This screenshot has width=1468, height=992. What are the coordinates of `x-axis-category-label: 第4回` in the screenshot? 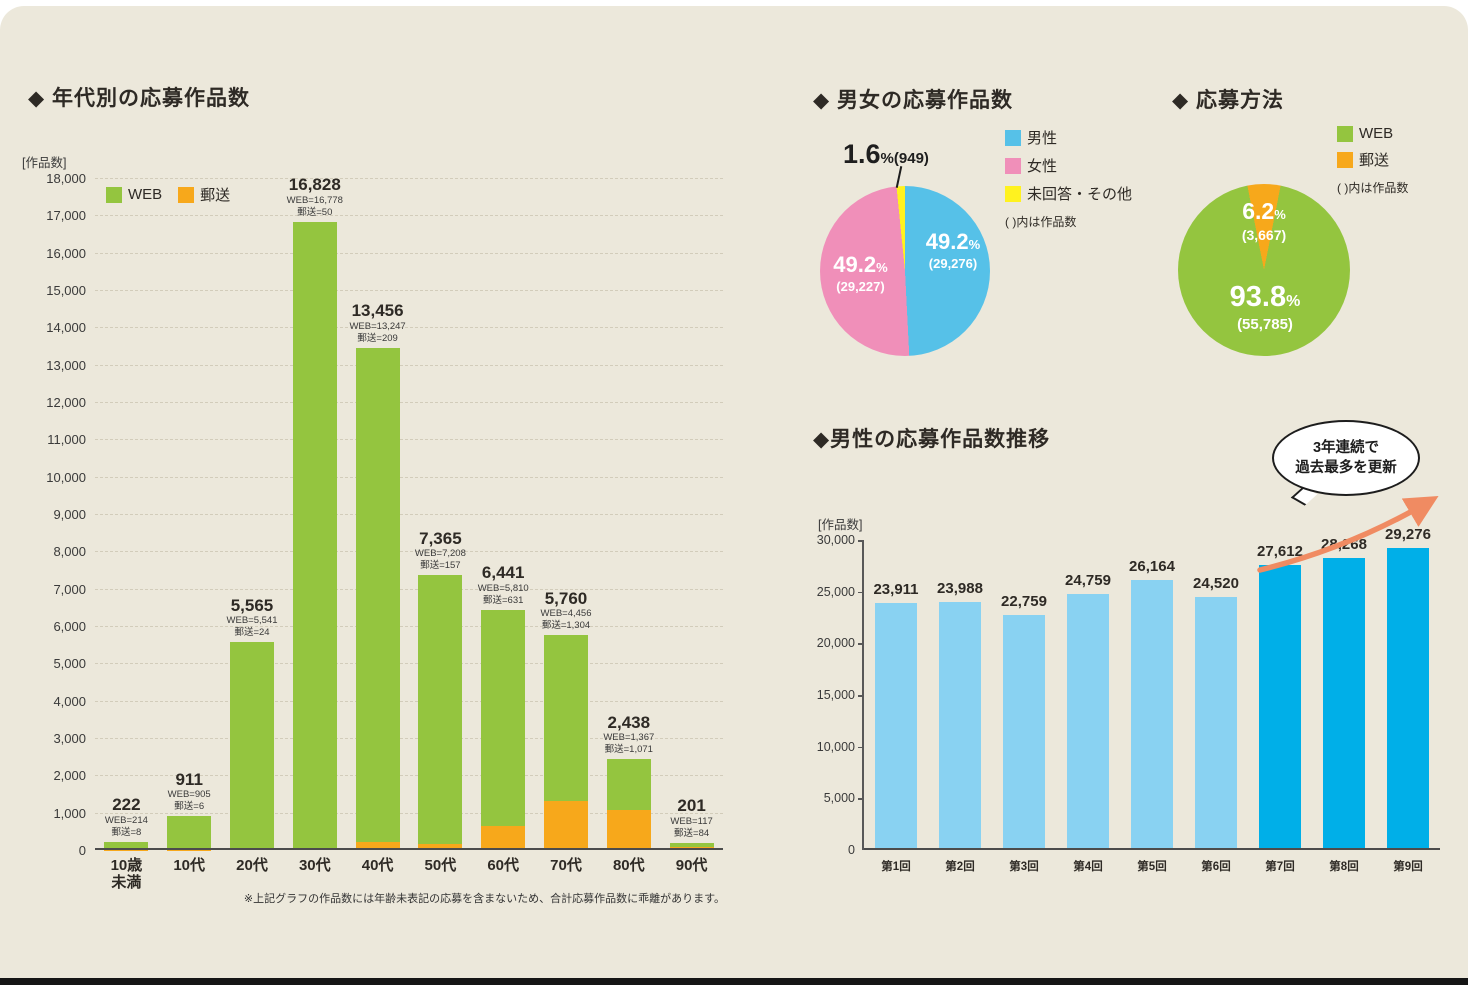 It's located at (1088, 867).